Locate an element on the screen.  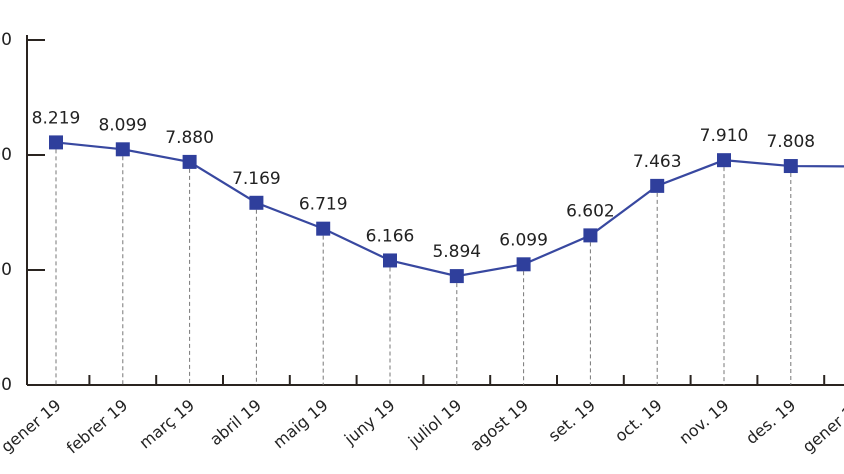
data-label: 7.808 is located at coordinates (790, 142).